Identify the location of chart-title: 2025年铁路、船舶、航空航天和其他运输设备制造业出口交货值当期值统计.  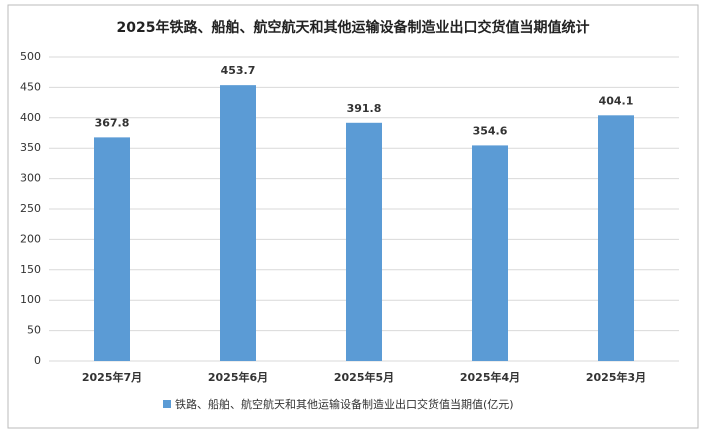
(353, 27).